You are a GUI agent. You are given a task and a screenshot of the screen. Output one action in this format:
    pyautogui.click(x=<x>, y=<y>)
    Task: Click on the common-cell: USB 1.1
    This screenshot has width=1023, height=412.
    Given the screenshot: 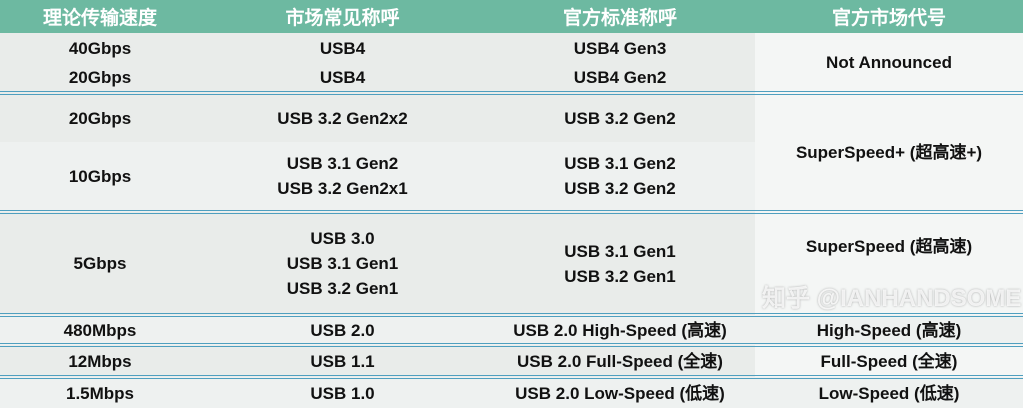 What is the action you would take?
    pyautogui.click(x=342, y=360)
    